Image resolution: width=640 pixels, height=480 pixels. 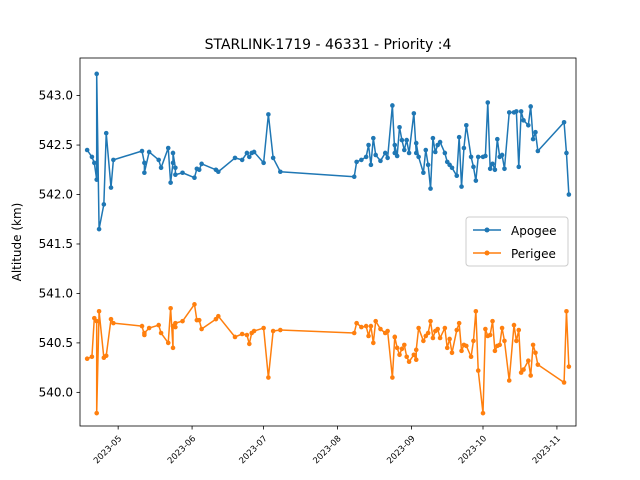 I want to click on y-axis-ticks: 540.0 540.5 541.0 541.5 542.0 542.5 543.0, so click(x=59, y=244).